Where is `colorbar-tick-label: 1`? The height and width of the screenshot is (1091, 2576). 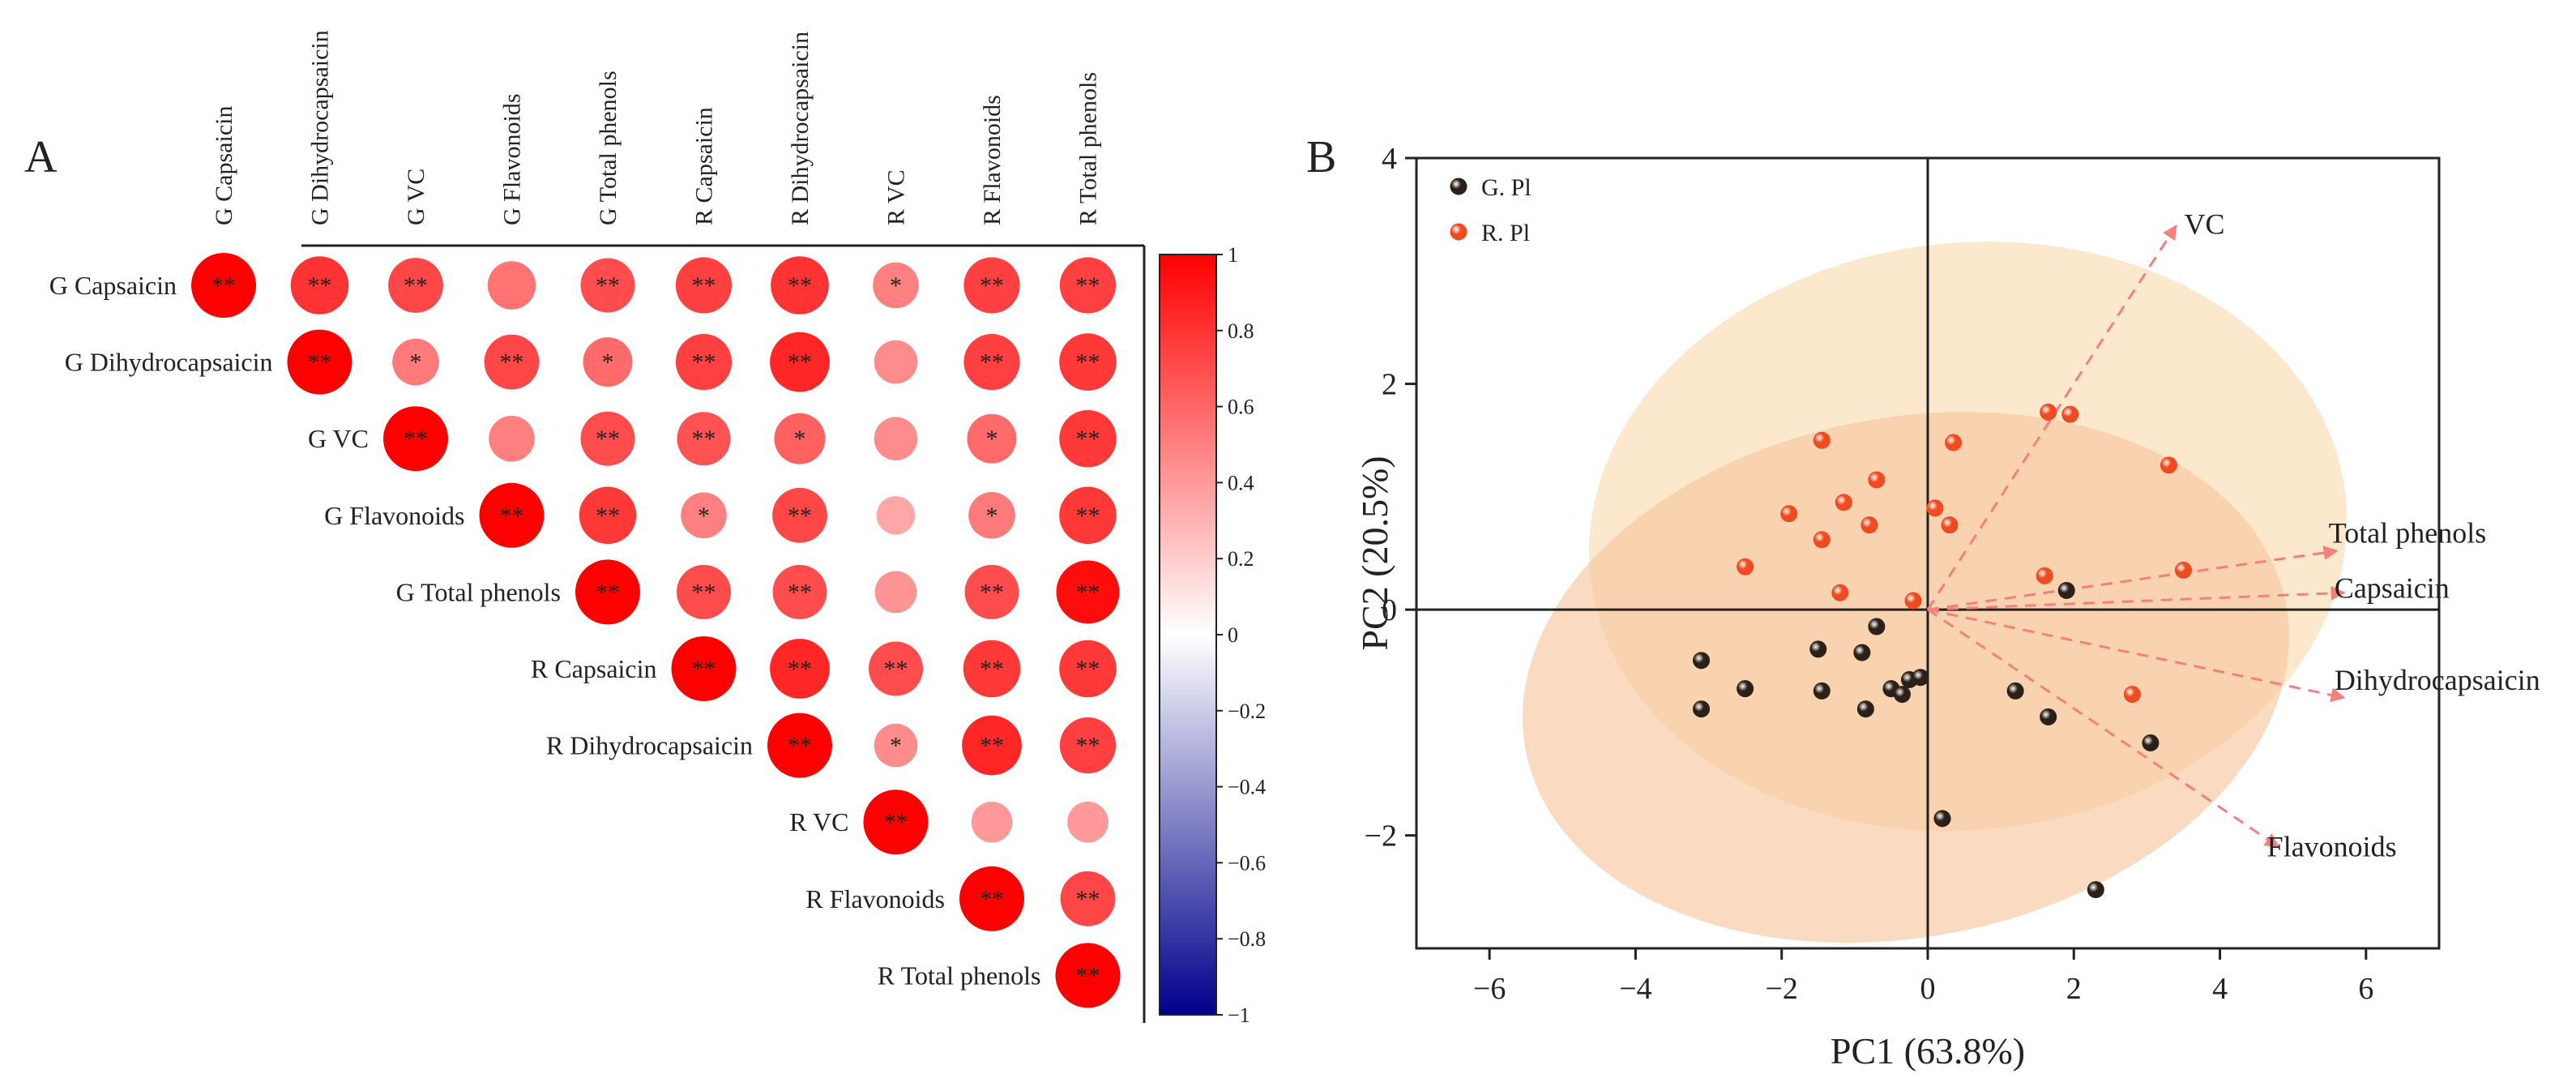
colorbar-tick-label: 1 is located at coordinates (1233, 255).